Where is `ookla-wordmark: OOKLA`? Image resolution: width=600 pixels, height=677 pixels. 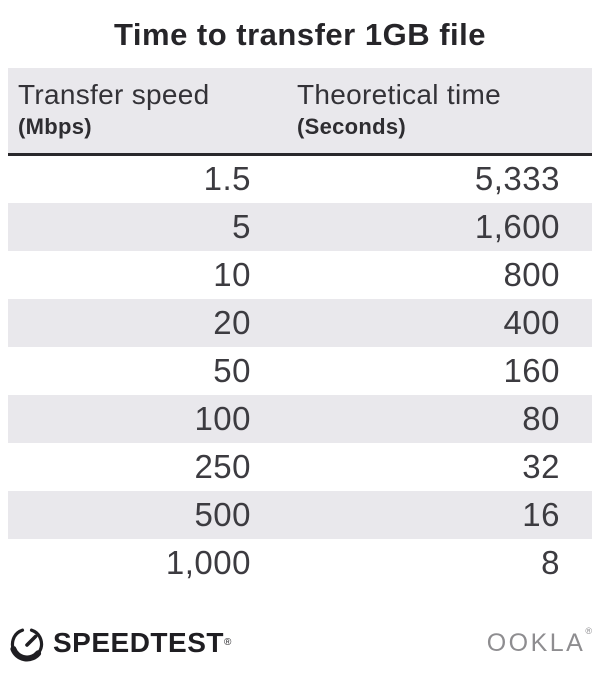
ookla-wordmark: OOKLA is located at coordinates (536, 642).